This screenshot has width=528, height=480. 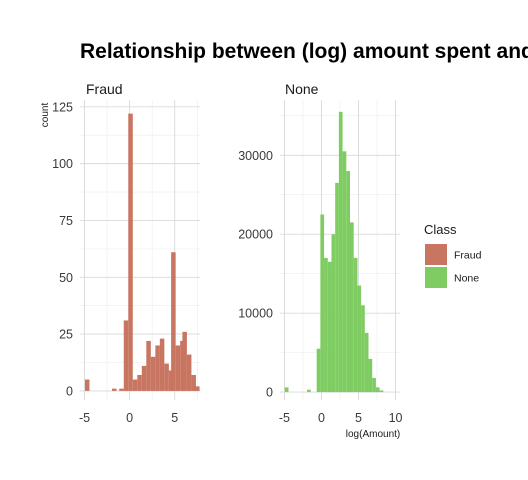 What do you see at coordinates (45, 115) in the screenshot?
I see `y-axis-label: count` at bounding box center [45, 115].